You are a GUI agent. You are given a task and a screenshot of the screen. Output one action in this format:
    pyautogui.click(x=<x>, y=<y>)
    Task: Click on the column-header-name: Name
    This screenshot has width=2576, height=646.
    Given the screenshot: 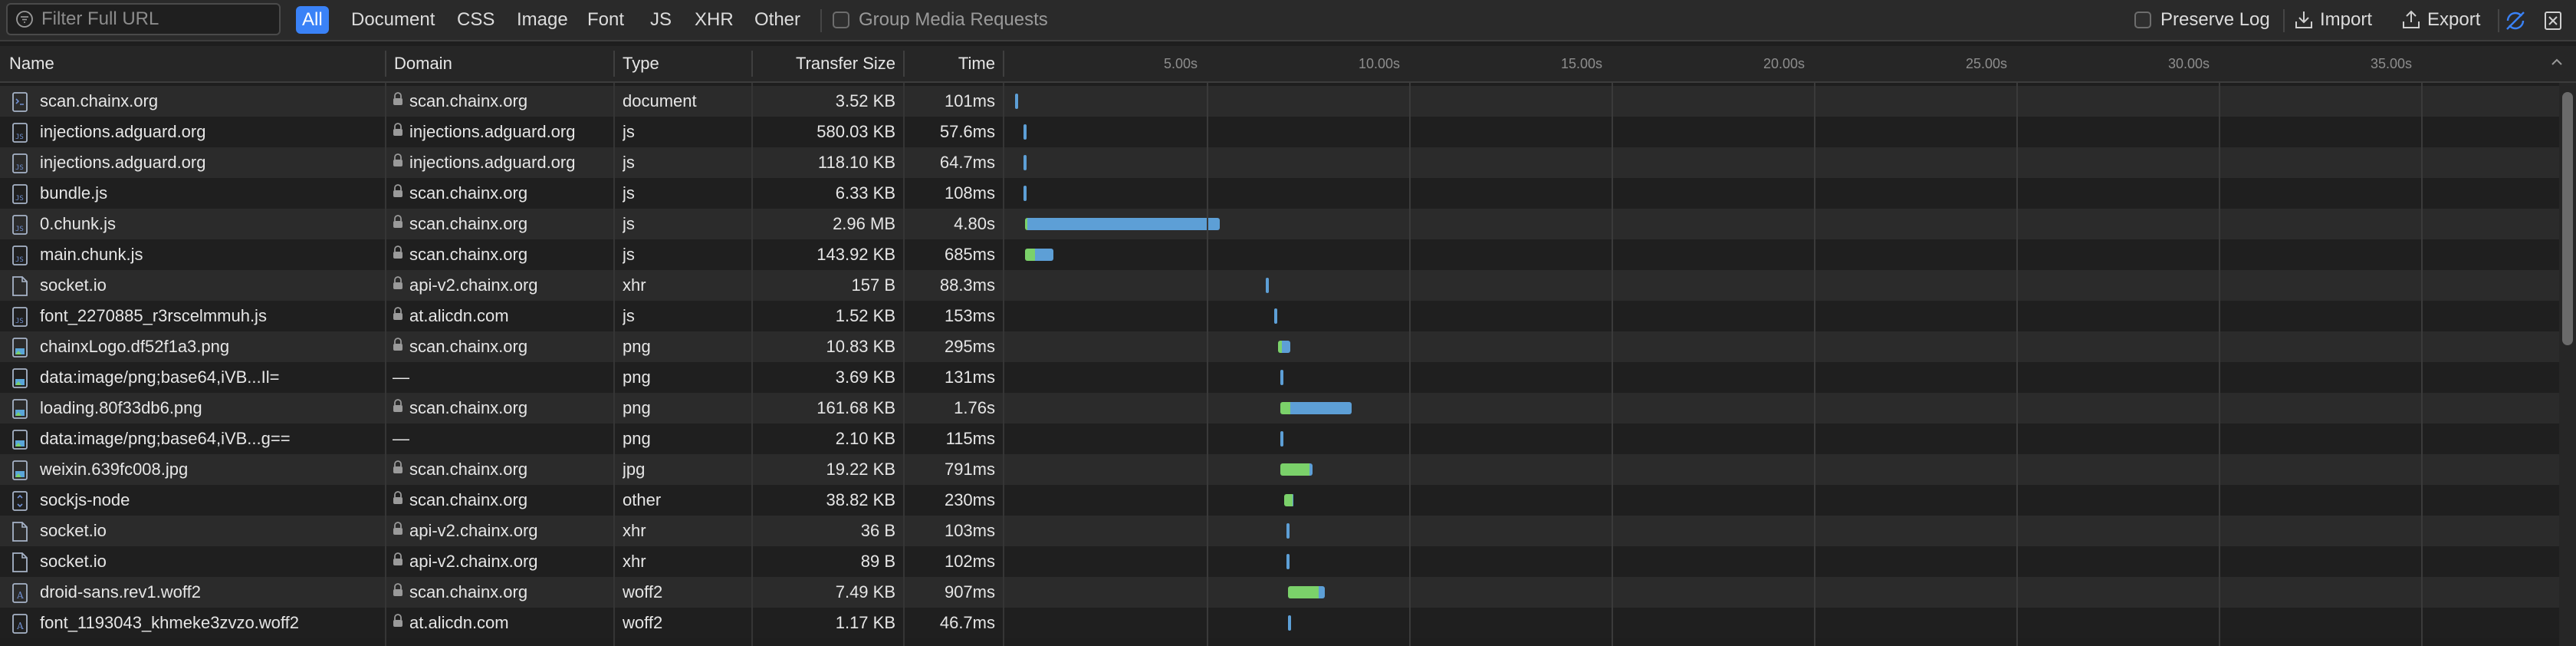 What is the action you would take?
    pyautogui.click(x=32, y=63)
    